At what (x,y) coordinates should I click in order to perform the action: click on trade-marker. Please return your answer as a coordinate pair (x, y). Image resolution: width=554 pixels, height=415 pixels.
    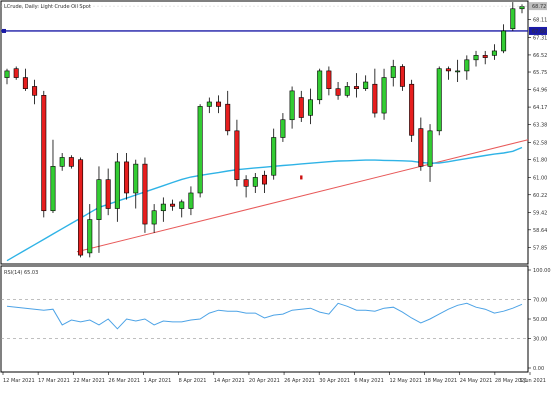
    Looking at the image, I should click on (301, 177).